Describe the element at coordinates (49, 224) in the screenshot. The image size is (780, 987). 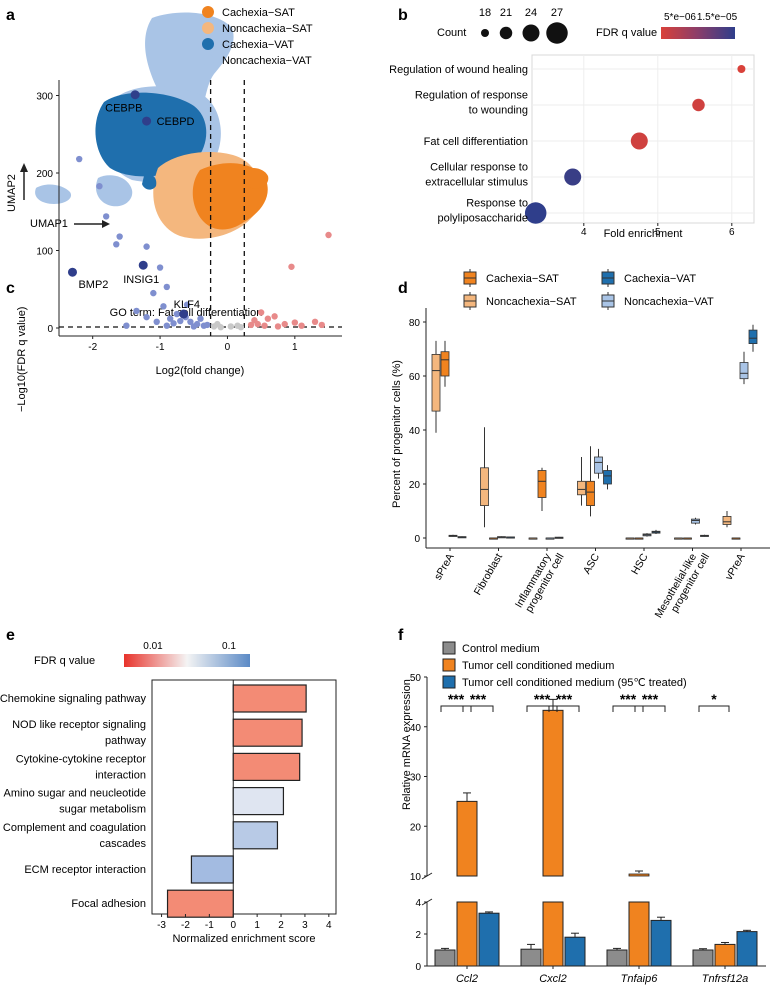
I see `umap-xlabel: UMAP1` at that location.